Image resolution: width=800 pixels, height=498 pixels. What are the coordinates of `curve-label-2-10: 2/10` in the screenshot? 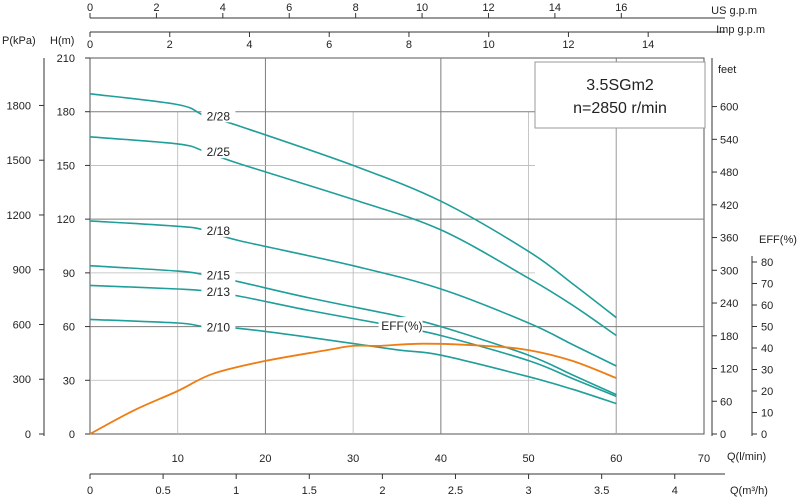 It's located at (219, 328).